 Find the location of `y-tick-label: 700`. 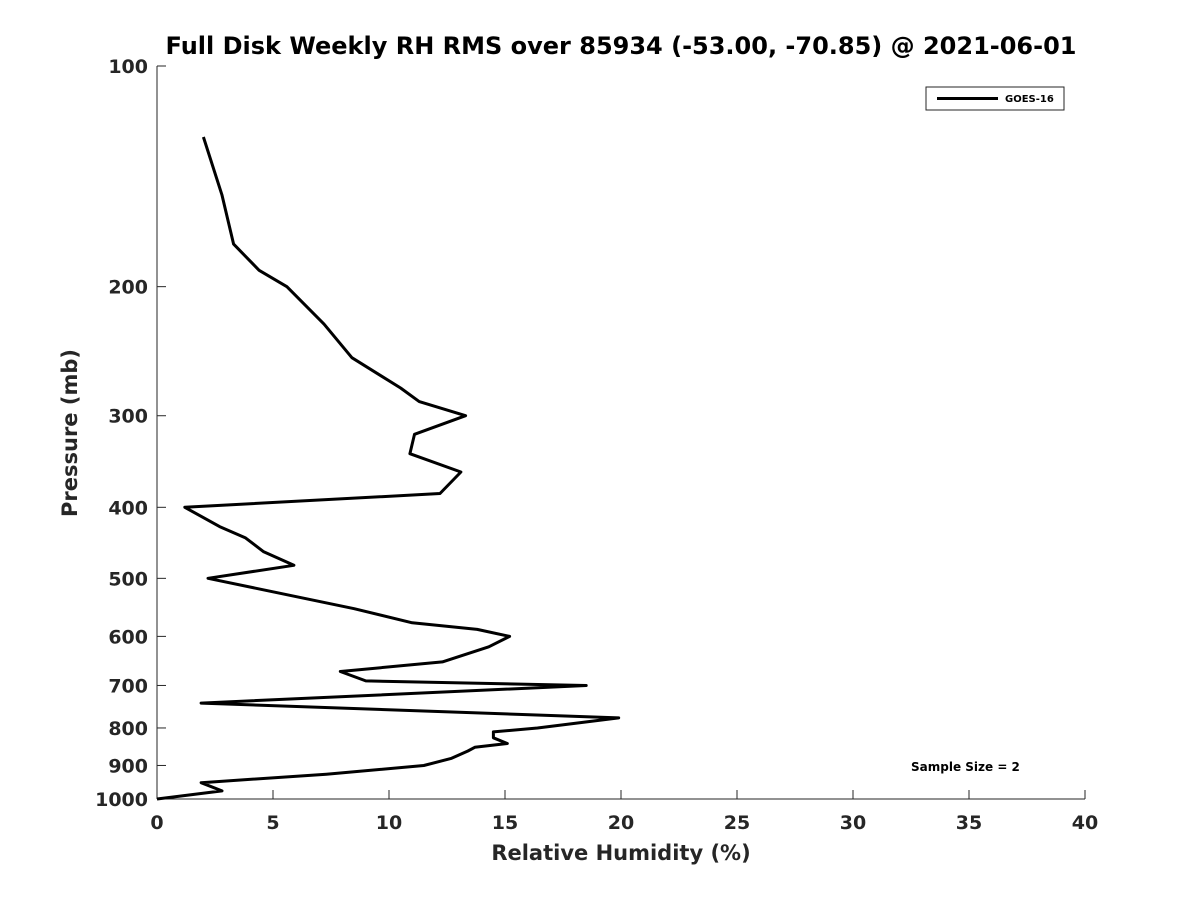

y-tick-label: 700 is located at coordinates (128, 686).